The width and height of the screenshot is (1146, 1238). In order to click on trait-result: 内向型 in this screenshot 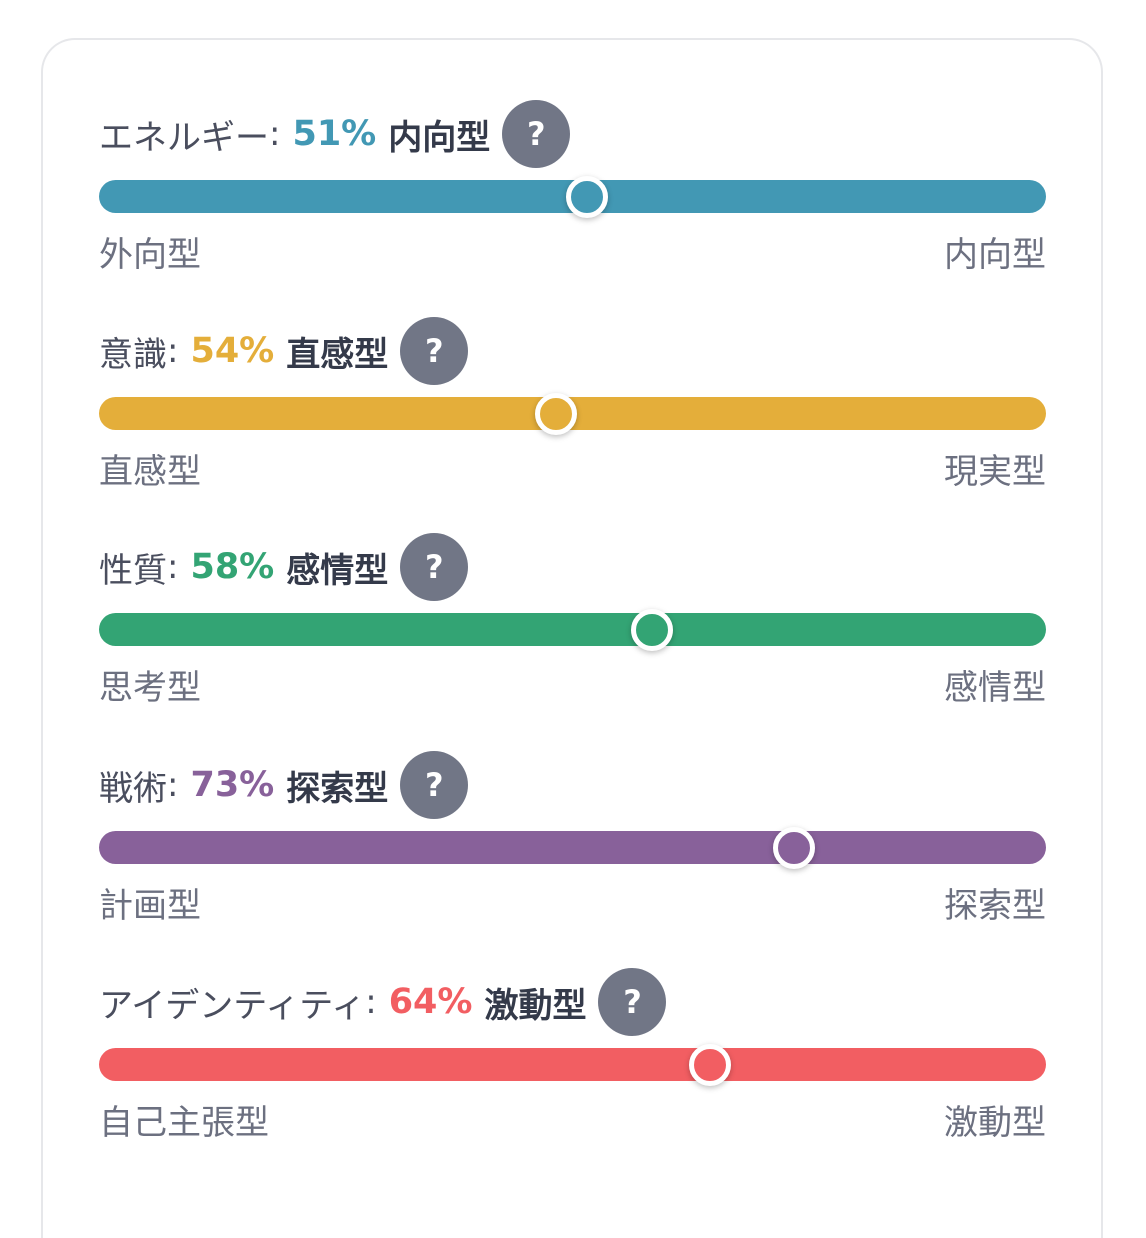, I will do `click(439, 137)`.